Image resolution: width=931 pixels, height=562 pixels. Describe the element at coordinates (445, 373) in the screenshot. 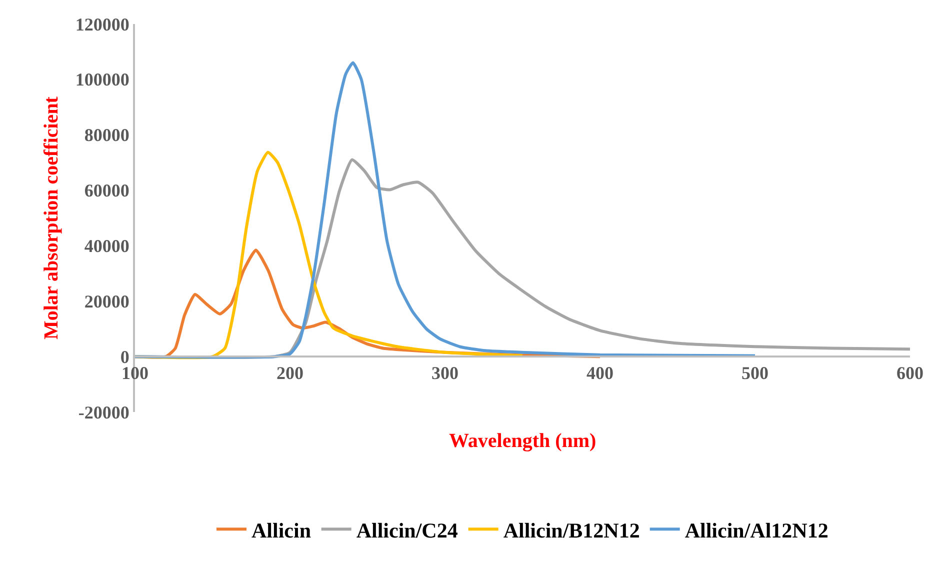

I see `x-tick-label: 300` at that location.